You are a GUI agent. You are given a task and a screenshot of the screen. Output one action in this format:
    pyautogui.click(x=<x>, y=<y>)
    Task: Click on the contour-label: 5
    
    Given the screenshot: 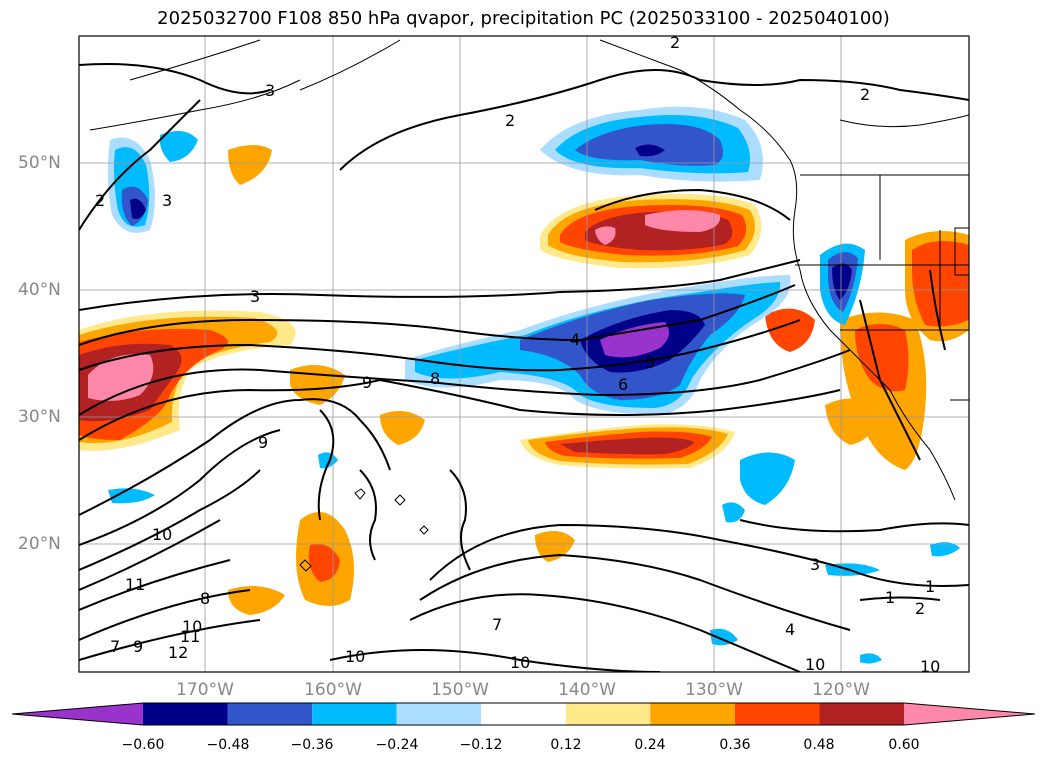 What is the action you would take?
    pyautogui.click(x=650, y=362)
    